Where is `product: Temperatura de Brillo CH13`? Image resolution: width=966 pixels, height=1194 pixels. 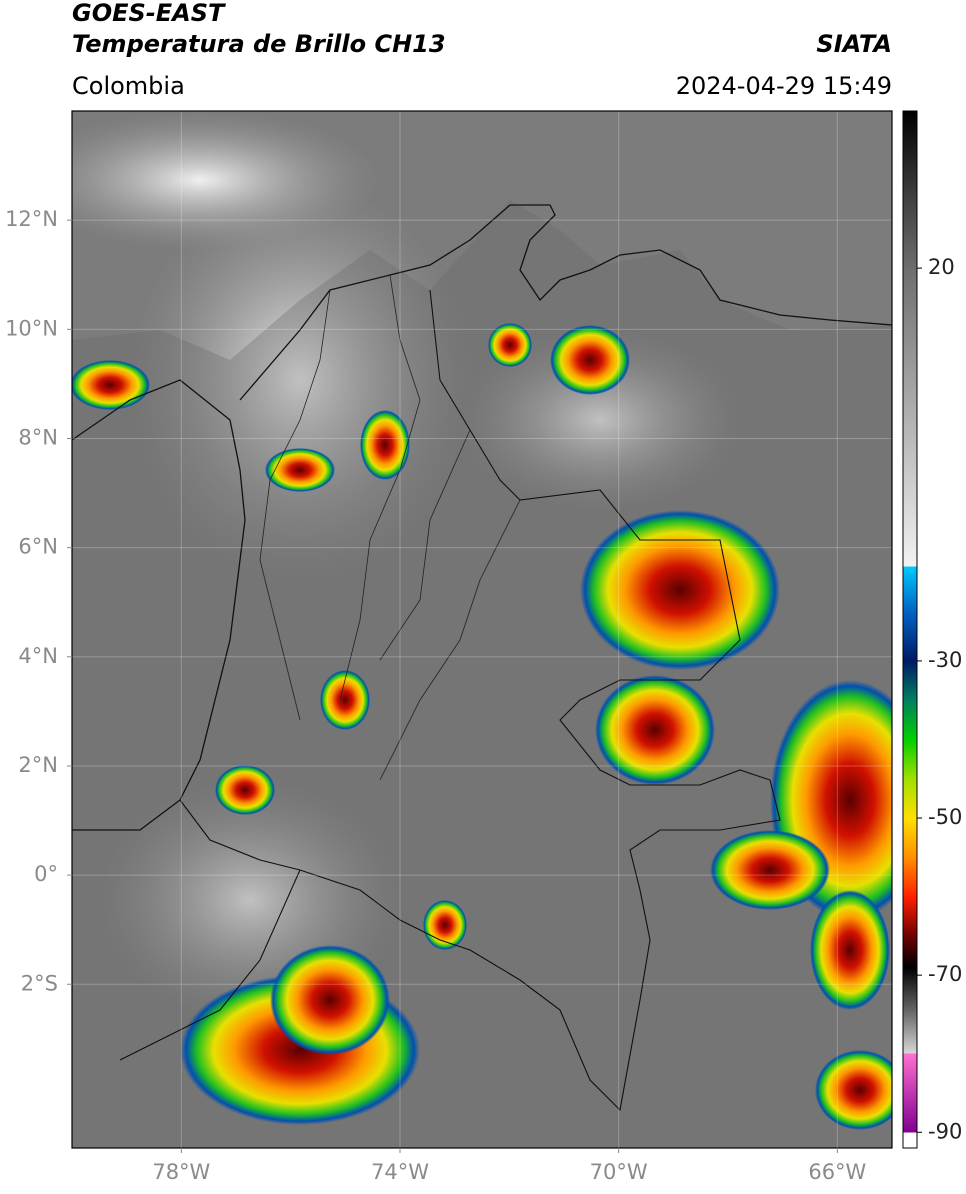
product: Temperatura de Brillo CH13 is located at coordinates (259, 44).